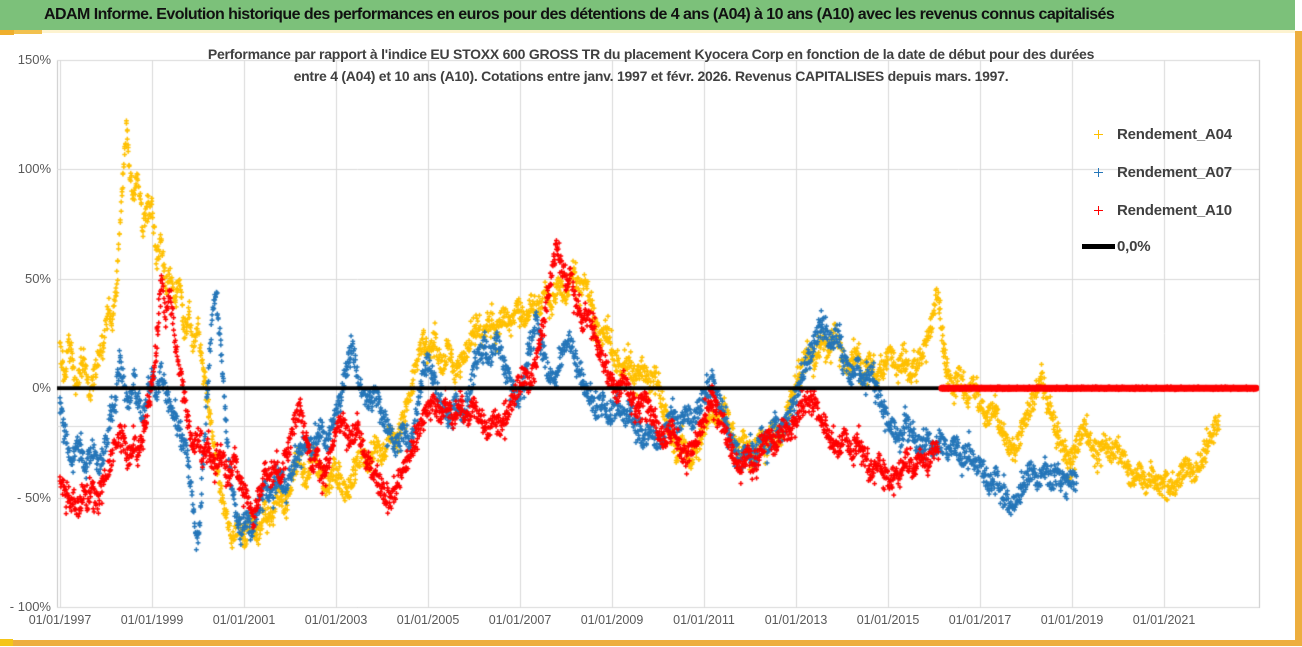 This screenshot has width=1302, height=647. Describe the element at coordinates (244, 620) in the screenshot. I see `x-axis-tick-label: 01/01/2001` at that location.